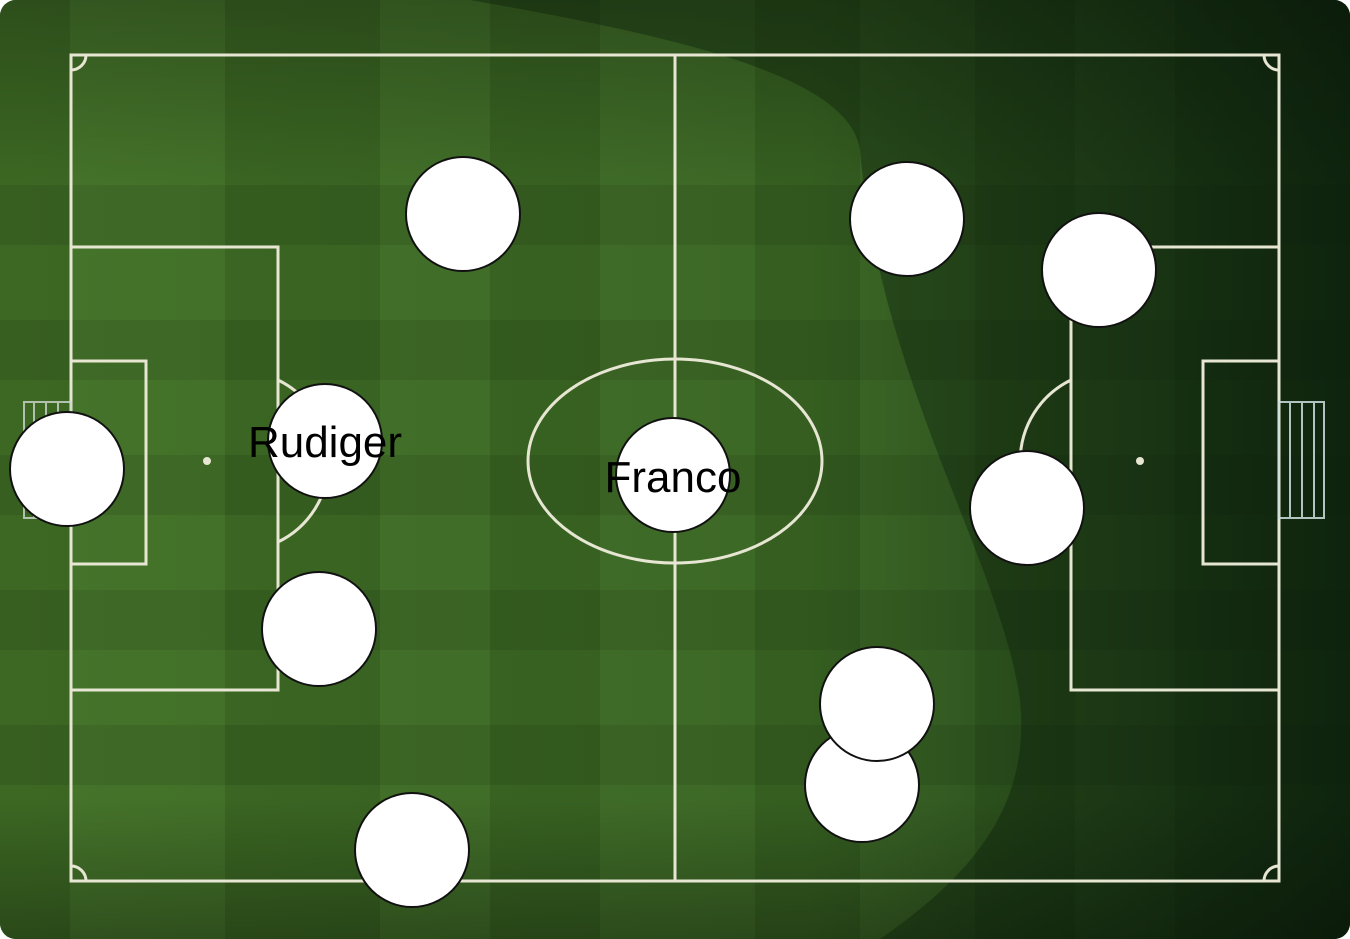 This screenshot has width=1350, height=939. I want to click on player-token-left-low, so click(319, 629).